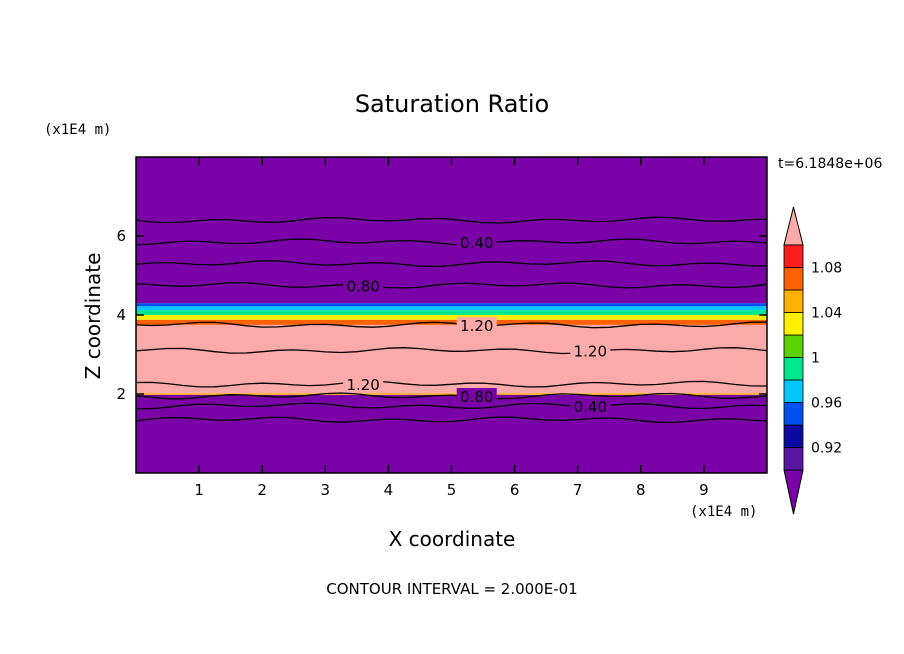 The image size is (904, 654). I want to click on contour-label-7: 0.80, so click(476, 397).